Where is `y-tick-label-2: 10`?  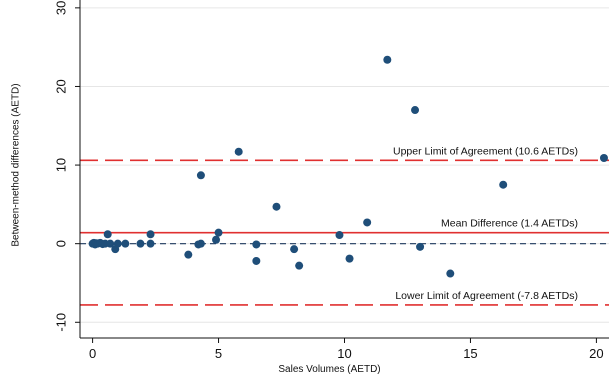 y-tick-label-2: 10 is located at coordinates (60, 165).